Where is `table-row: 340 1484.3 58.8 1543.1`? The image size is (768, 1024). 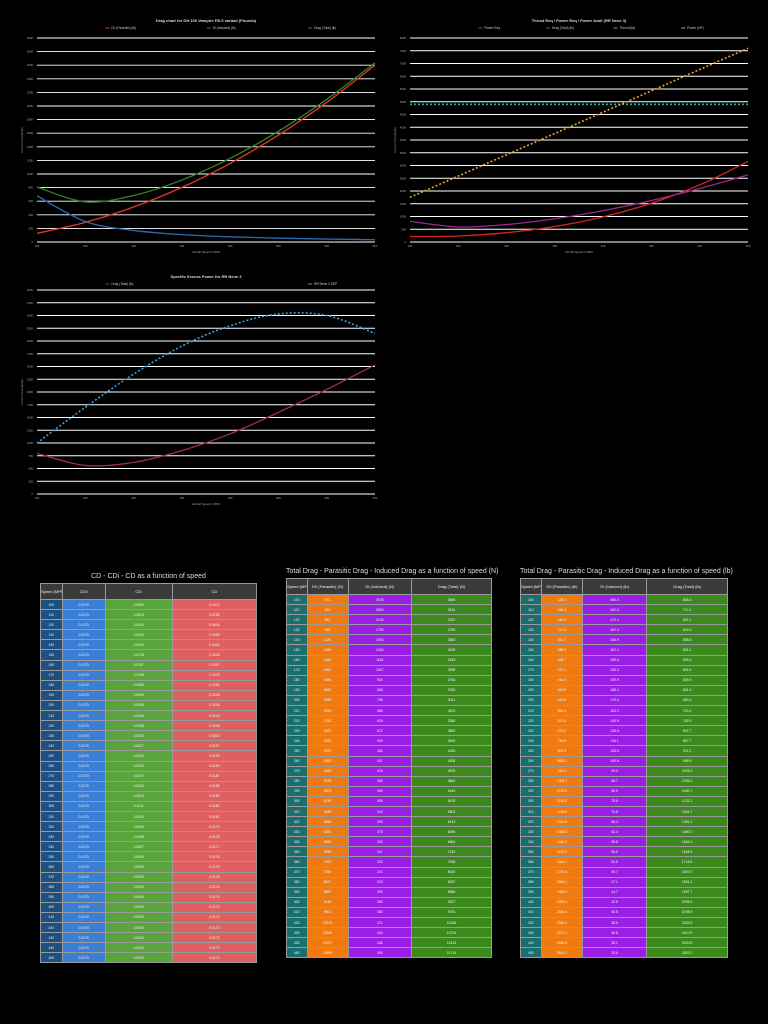 table-row: 340 1484.3 58.8 1543.1 is located at coordinates (624, 842).